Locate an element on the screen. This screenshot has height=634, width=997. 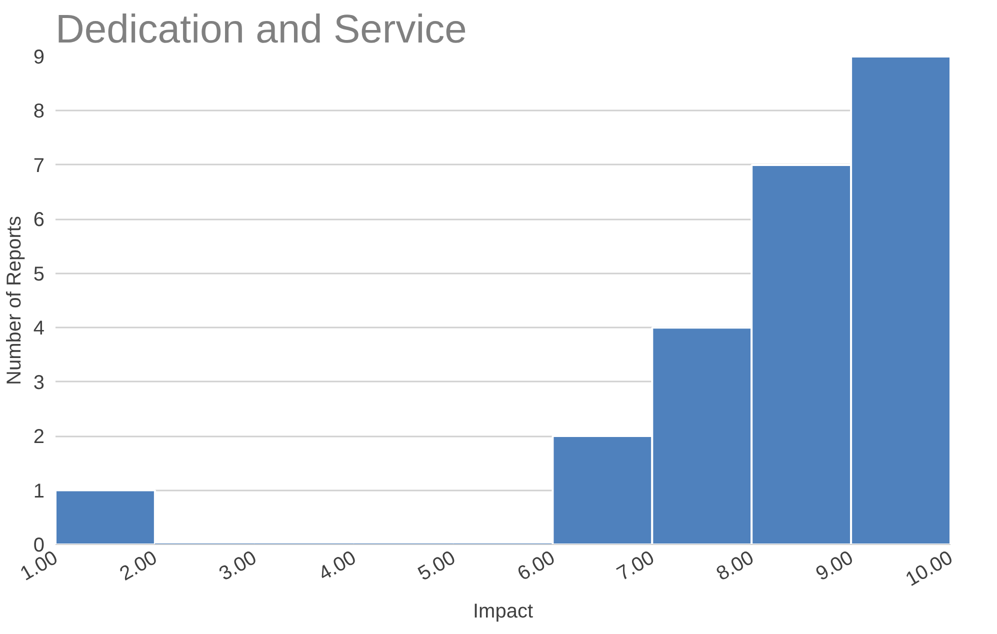
y-tick-label: 2 is located at coordinates (38, 437).